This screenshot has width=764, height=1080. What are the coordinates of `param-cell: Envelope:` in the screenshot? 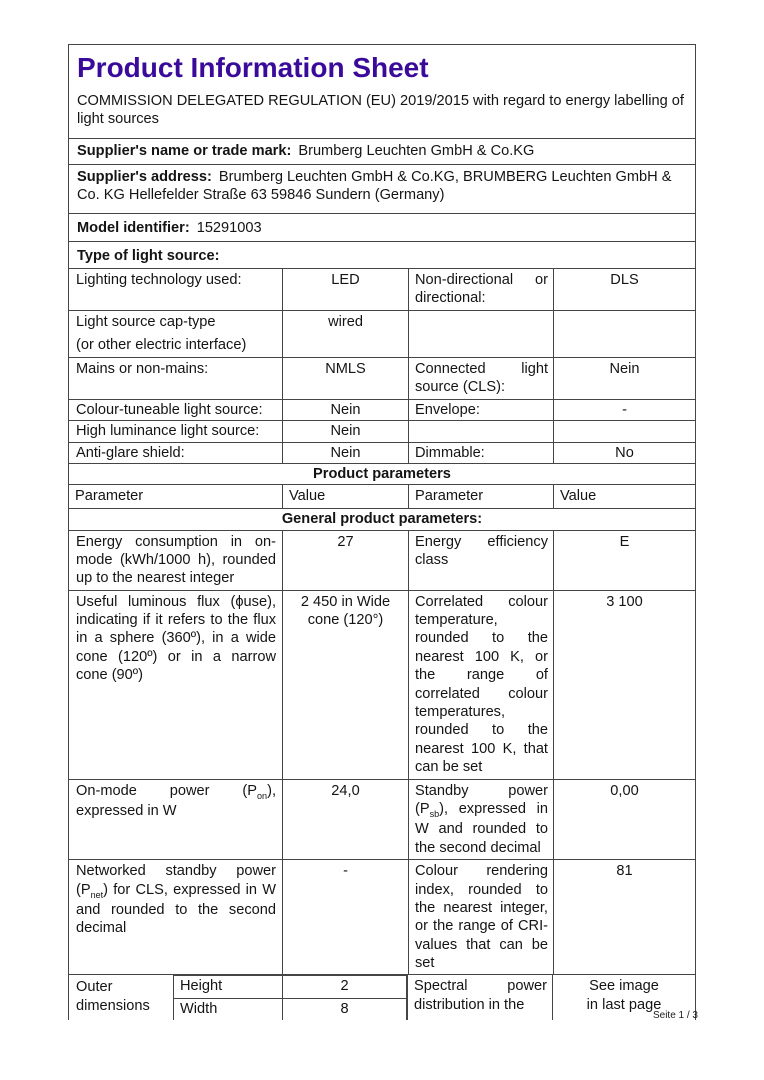 It's located at (480, 409).